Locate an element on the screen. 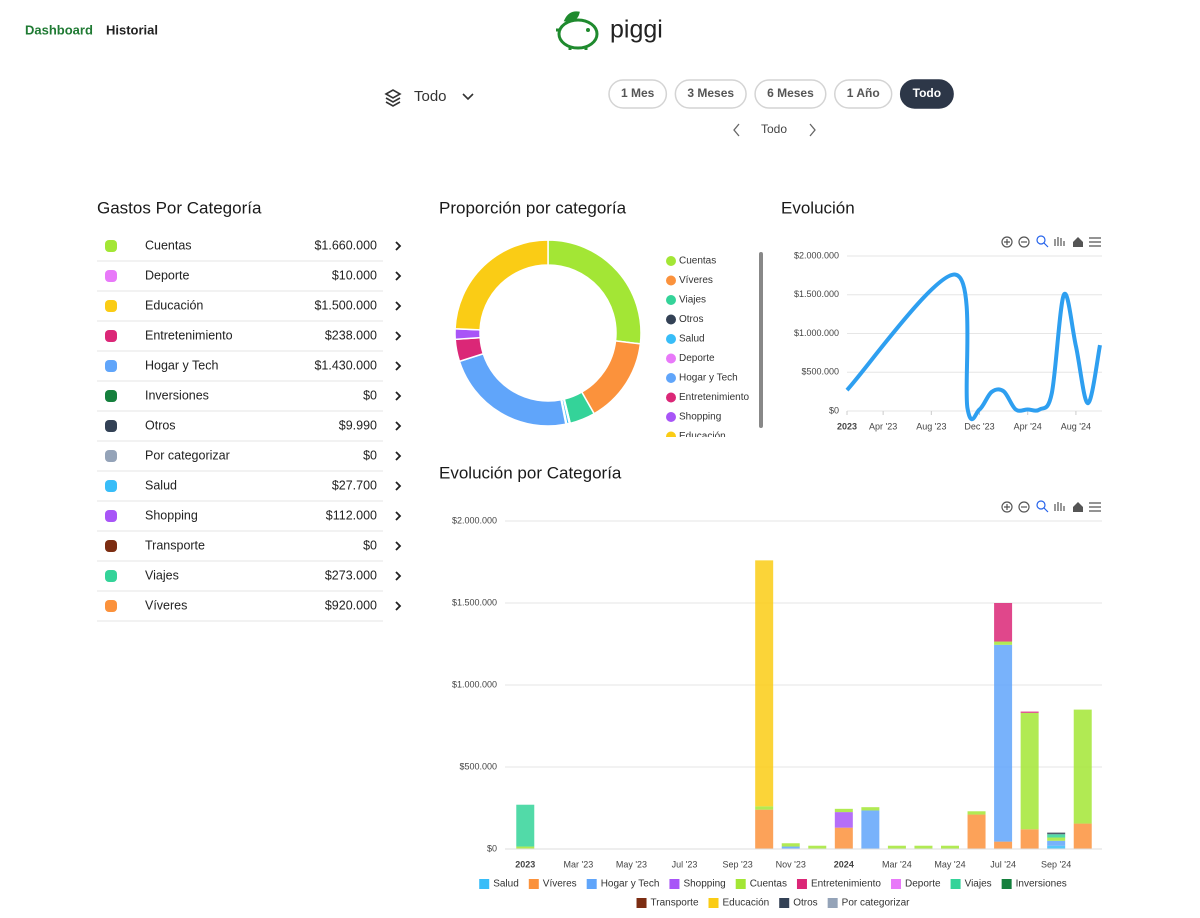 The image size is (1200, 918). nav-link: Historial is located at coordinates (132, 29).